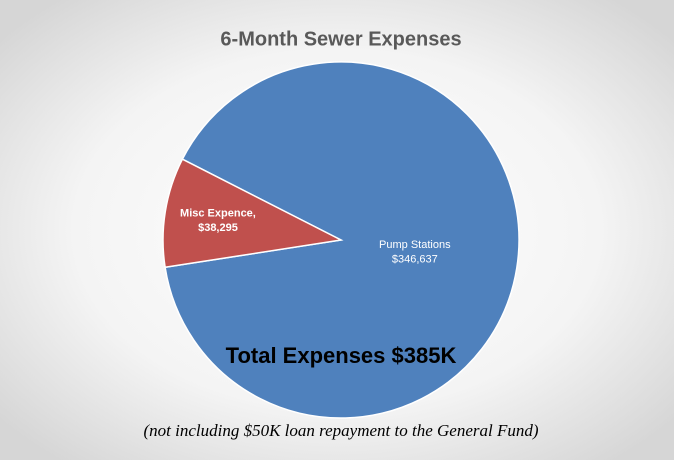 The image size is (674, 460). Describe the element at coordinates (341, 355) in the screenshot. I see `total-annotation: Total Expenses $385K` at that location.